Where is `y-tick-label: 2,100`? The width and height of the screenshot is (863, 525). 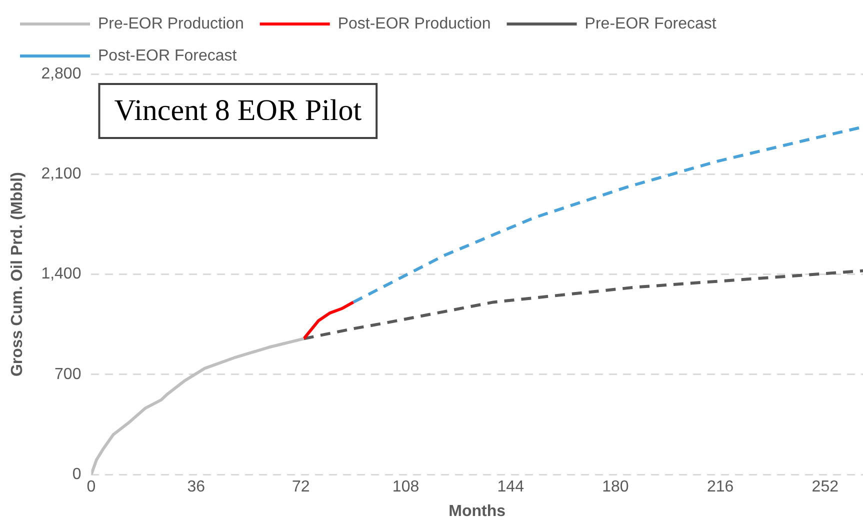 y-tick-label: 2,100 is located at coordinates (61, 174).